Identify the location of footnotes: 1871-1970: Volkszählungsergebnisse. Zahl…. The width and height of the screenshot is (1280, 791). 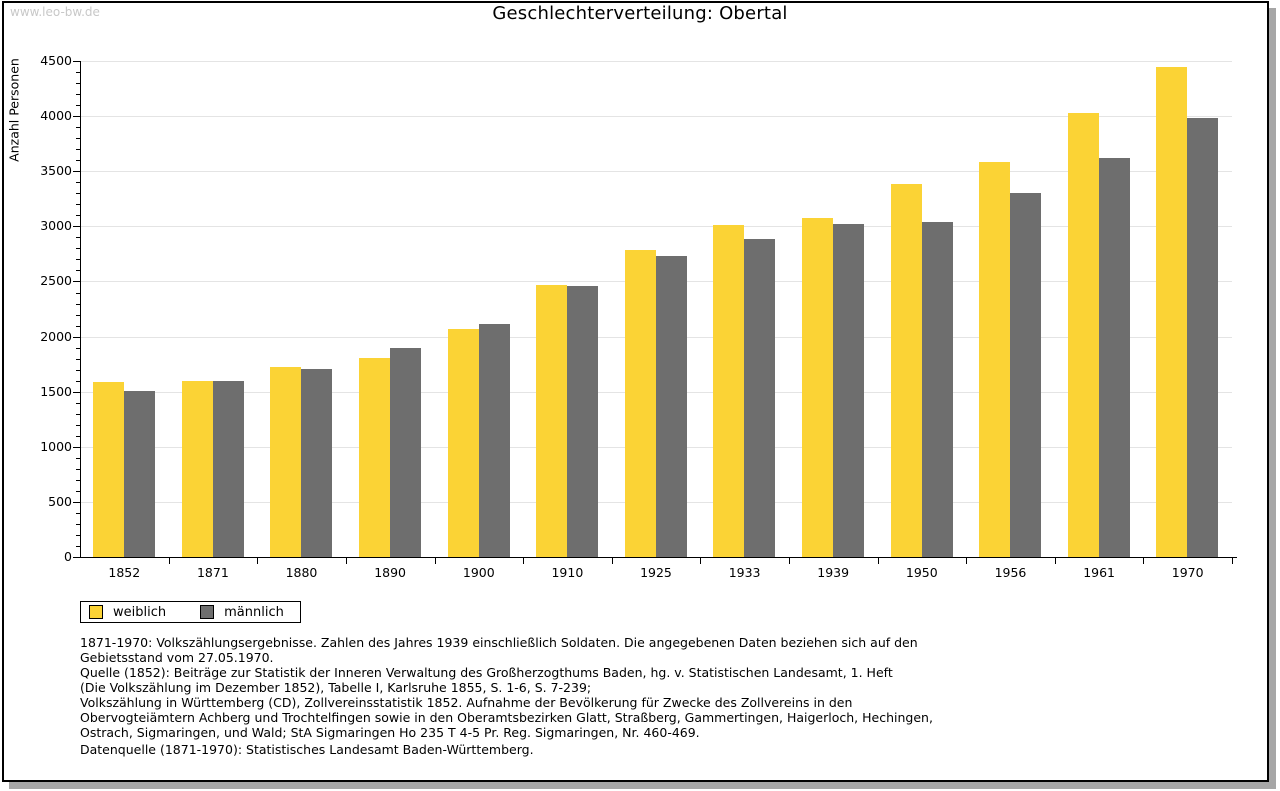
(506, 687).